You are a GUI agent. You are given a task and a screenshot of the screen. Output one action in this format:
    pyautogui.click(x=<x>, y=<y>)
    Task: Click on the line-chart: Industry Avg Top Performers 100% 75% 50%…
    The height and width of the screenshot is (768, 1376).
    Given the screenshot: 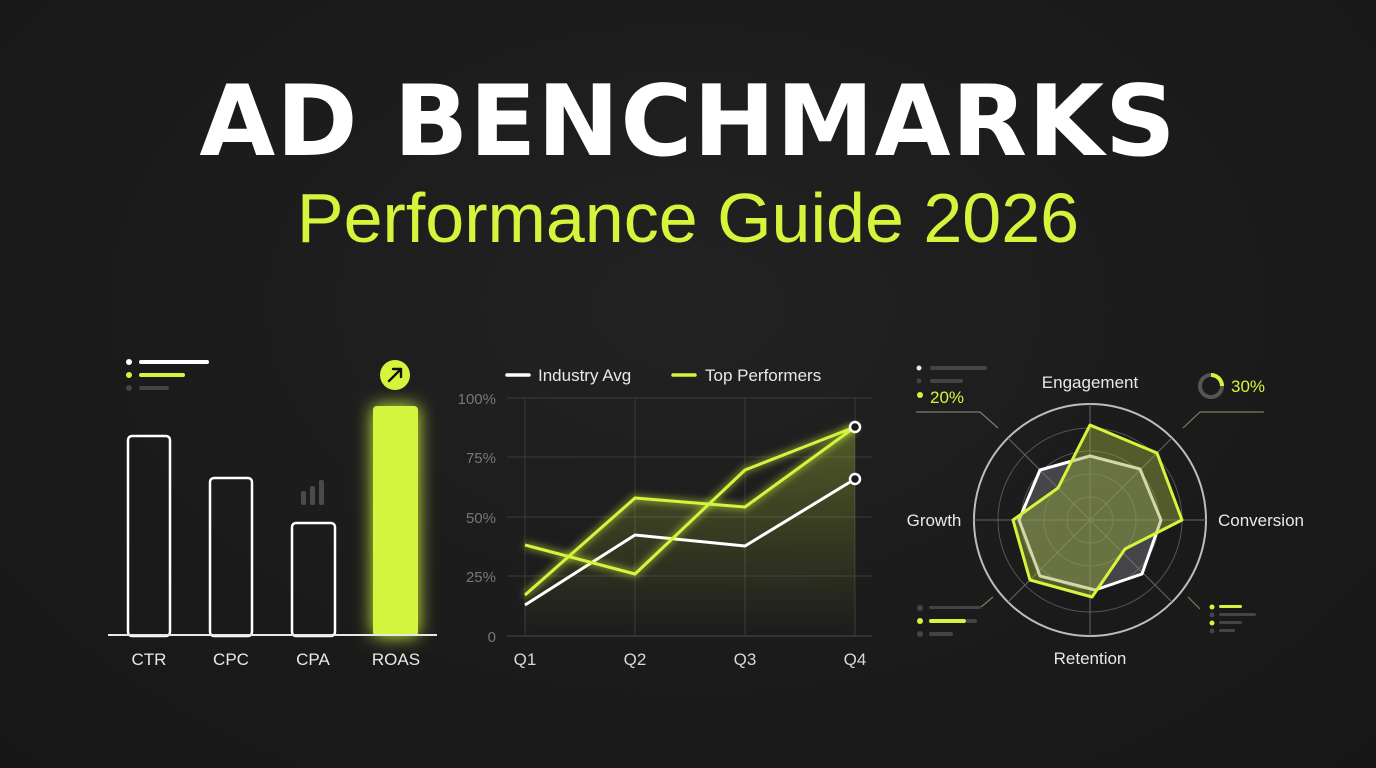 What is the action you would take?
    pyautogui.click(x=665, y=517)
    